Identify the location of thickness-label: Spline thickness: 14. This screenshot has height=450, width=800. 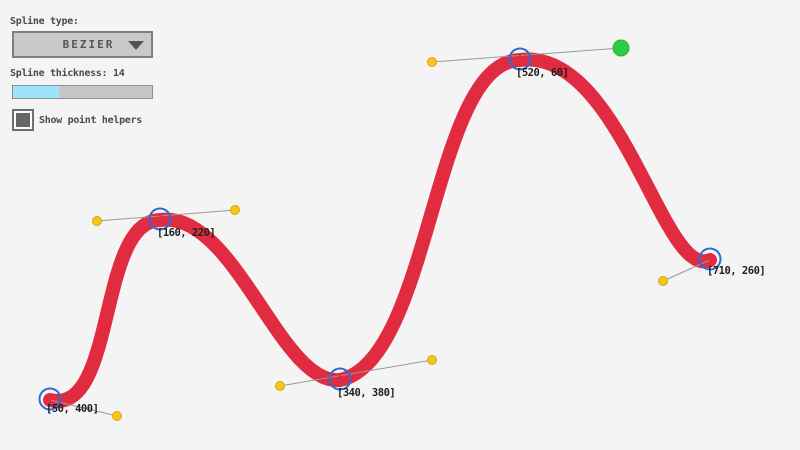
(67, 73).